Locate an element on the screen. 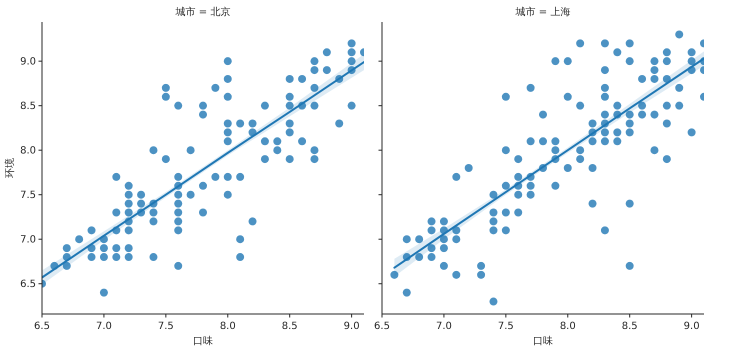 This screenshot has height=350, width=732. y-tick-label: 8.0 is located at coordinates (28, 151).